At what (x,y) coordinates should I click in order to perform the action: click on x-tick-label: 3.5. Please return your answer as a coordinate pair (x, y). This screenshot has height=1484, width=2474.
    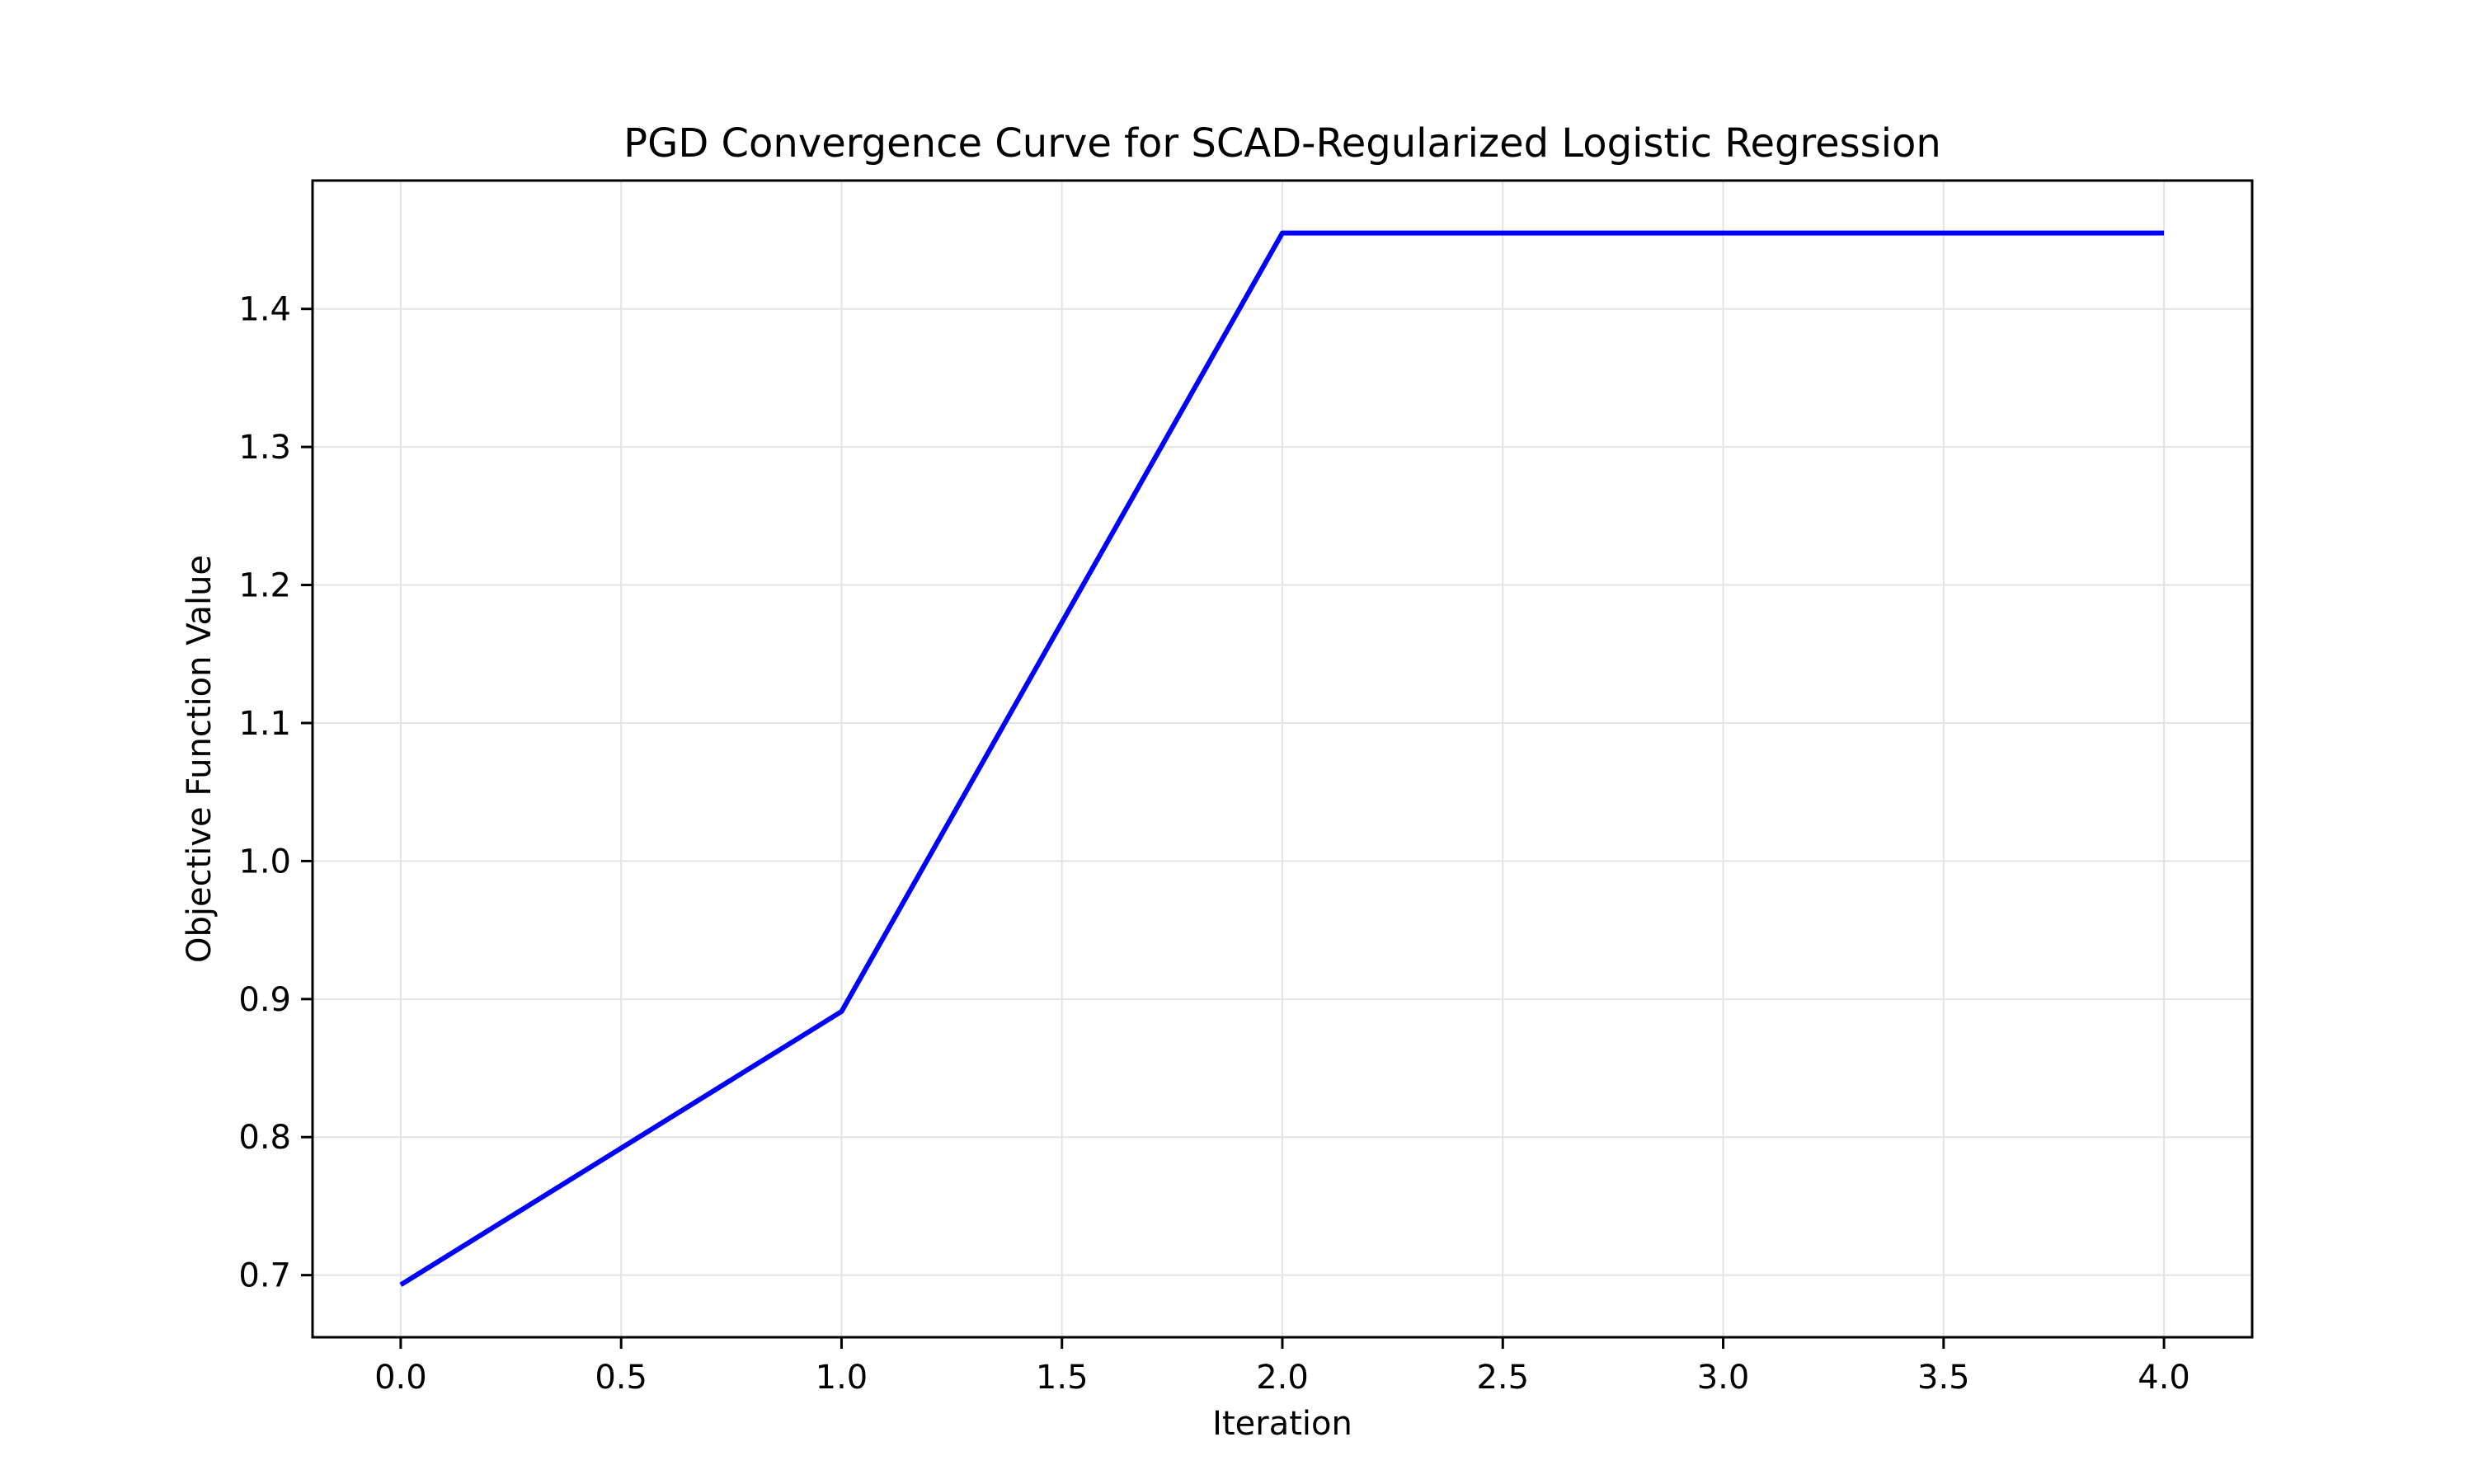
    Looking at the image, I should click on (1943, 1378).